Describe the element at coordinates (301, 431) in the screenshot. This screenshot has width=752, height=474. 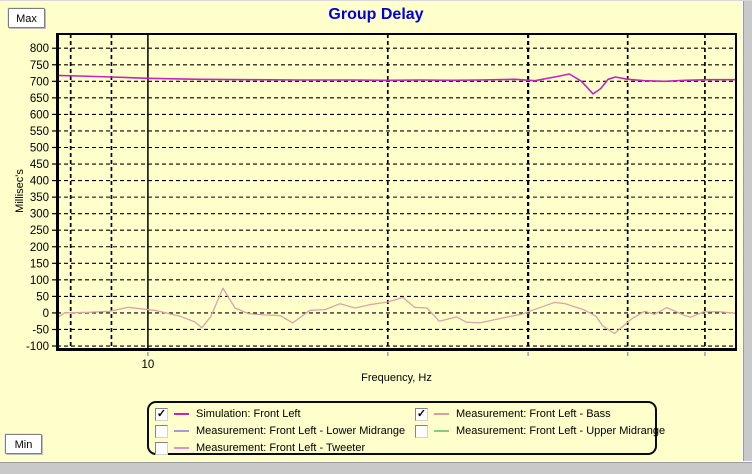
I see `legend-label: Measurement: Front Left - Lower Midrange` at that location.